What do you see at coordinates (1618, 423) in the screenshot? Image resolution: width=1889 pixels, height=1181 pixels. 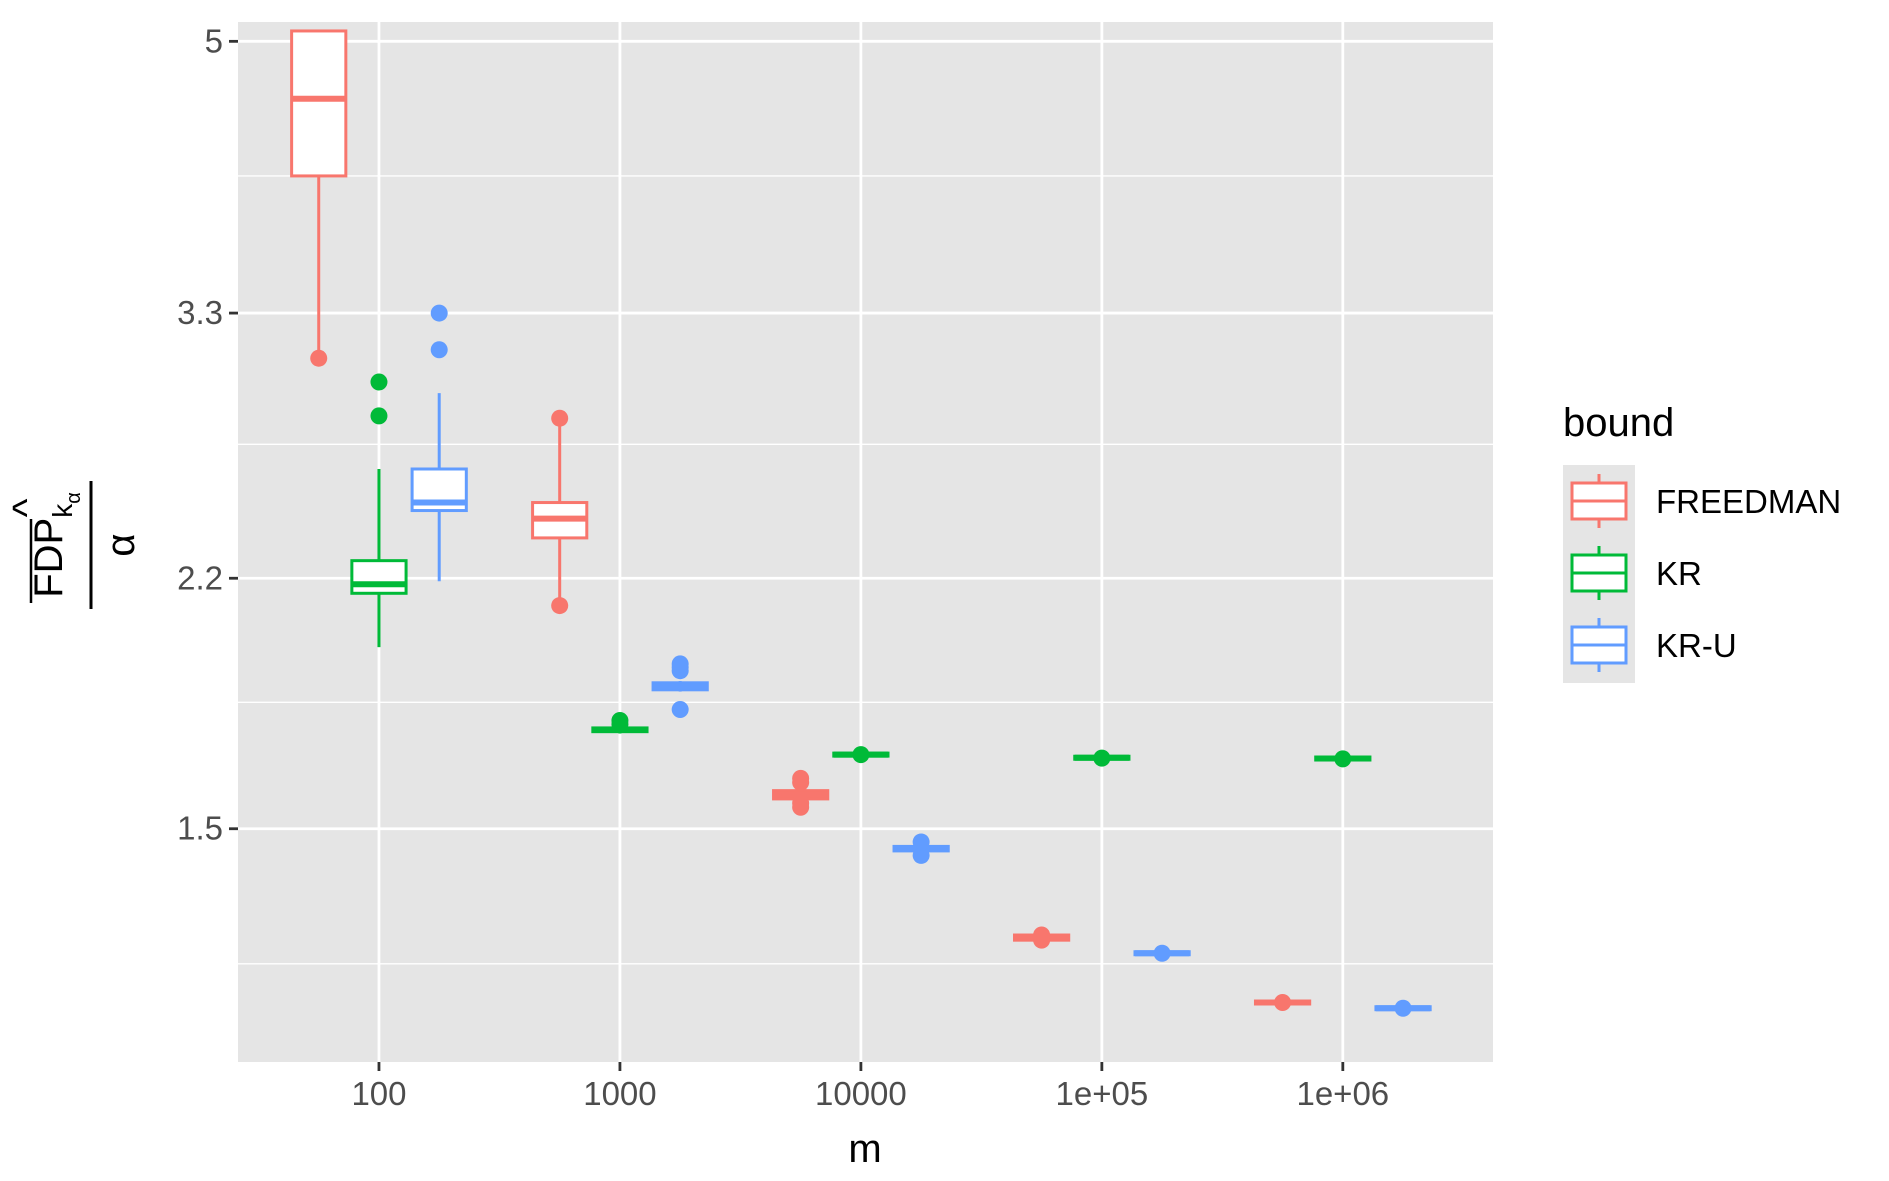 I see `legend-title: bound` at bounding box center [1618, 423].